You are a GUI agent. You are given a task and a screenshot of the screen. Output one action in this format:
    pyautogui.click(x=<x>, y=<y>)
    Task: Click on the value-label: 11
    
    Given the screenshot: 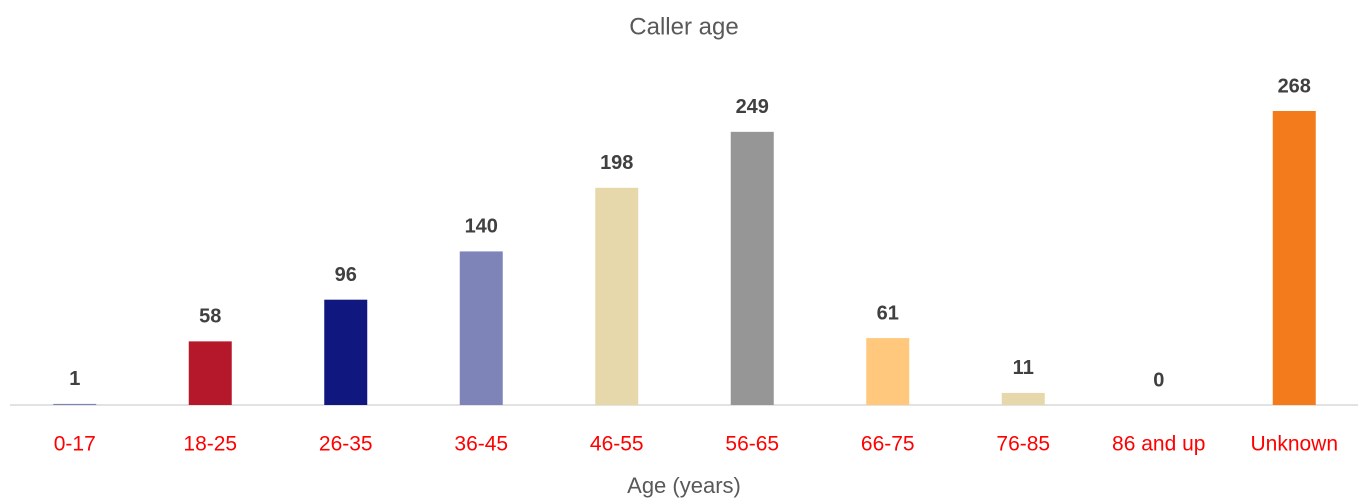 What is the action you would take?
    pyautogui.click(x=1023, y=368)
    